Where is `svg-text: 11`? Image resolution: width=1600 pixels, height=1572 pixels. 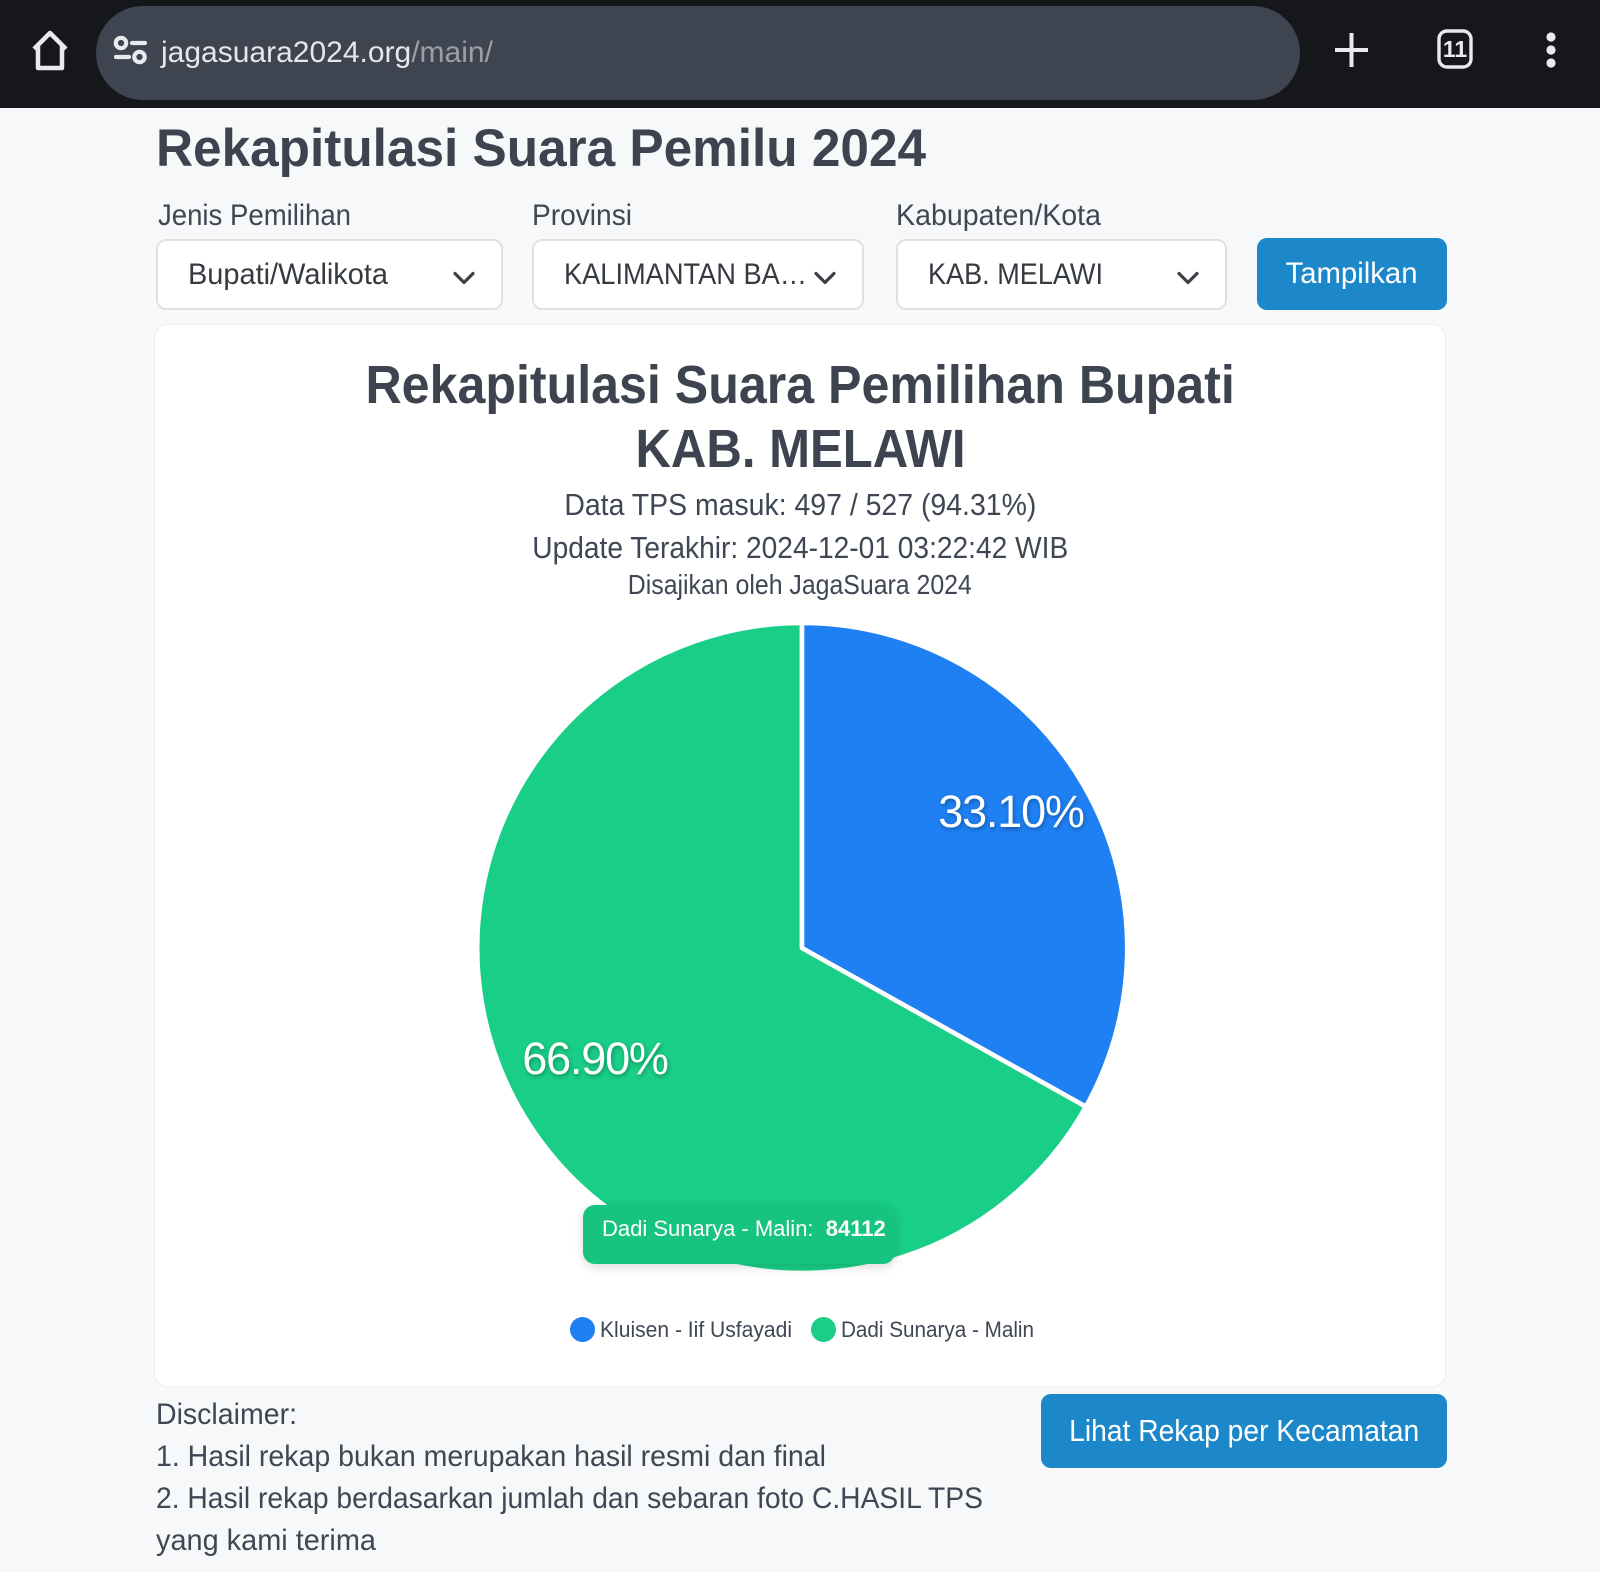 svg-text: 11 is located at coordinates (1455, 49).